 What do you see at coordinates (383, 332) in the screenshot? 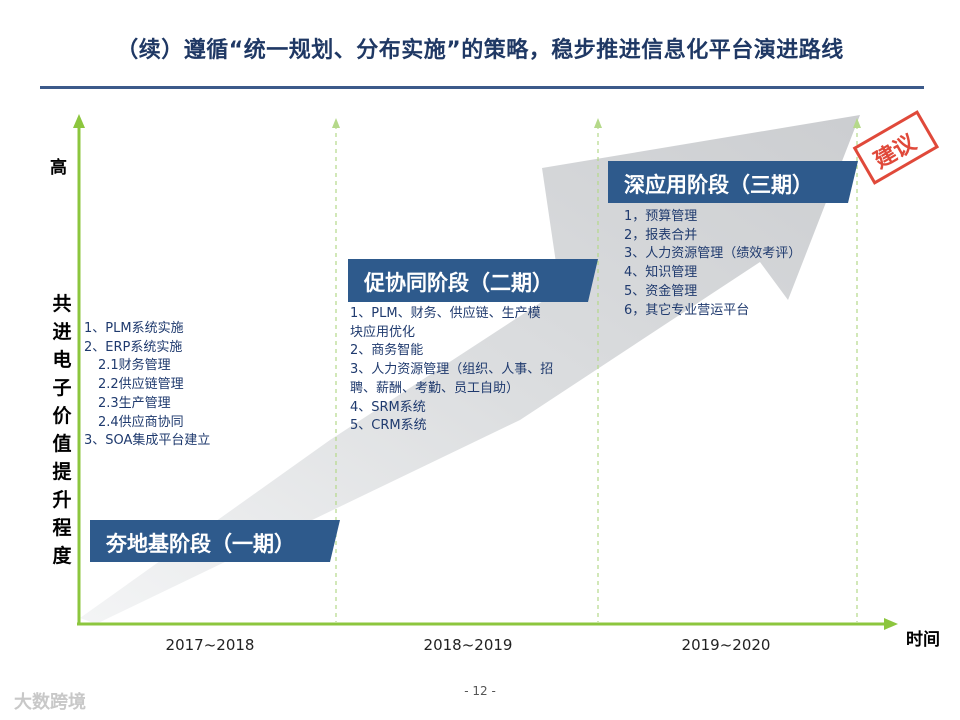
I see `list-item: 块应用优化` at bounding box center [383, 332].